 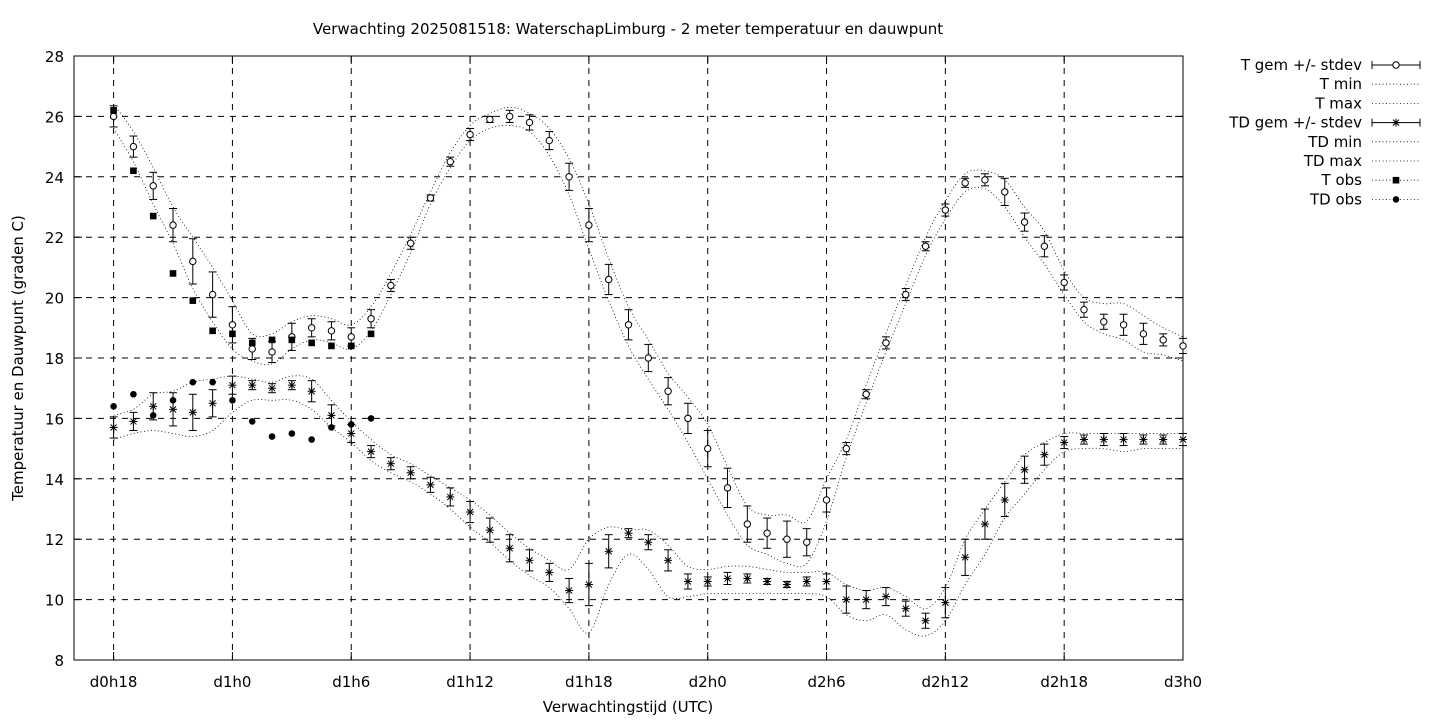 What do you see at coordinates (1370, 180) in the screenshot?
I see `legend-item: T obs` at bounding box center [1370, 180].